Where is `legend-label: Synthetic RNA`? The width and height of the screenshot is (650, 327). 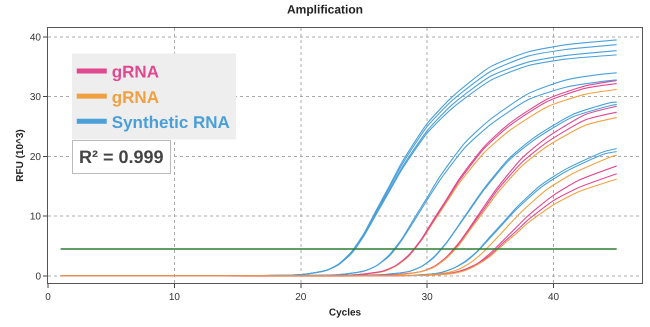 legend-label: Synthetic RNA is located at coordinates (171, 122).